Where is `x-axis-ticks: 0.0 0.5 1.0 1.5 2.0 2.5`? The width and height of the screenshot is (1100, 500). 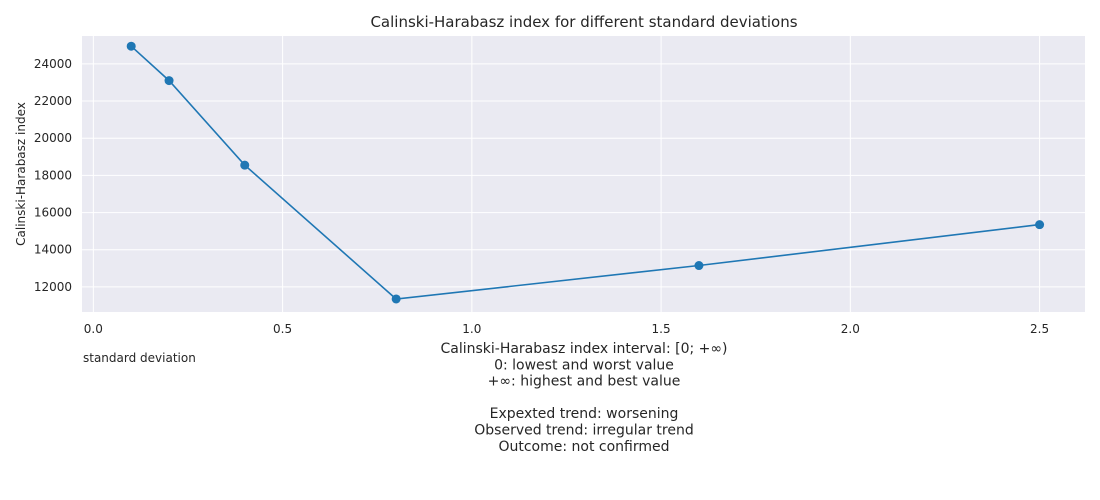 x-axis-ticks: 0.0 0.5 1.0 1.5 2.0 2.5 is located at coordinates (566, 329).